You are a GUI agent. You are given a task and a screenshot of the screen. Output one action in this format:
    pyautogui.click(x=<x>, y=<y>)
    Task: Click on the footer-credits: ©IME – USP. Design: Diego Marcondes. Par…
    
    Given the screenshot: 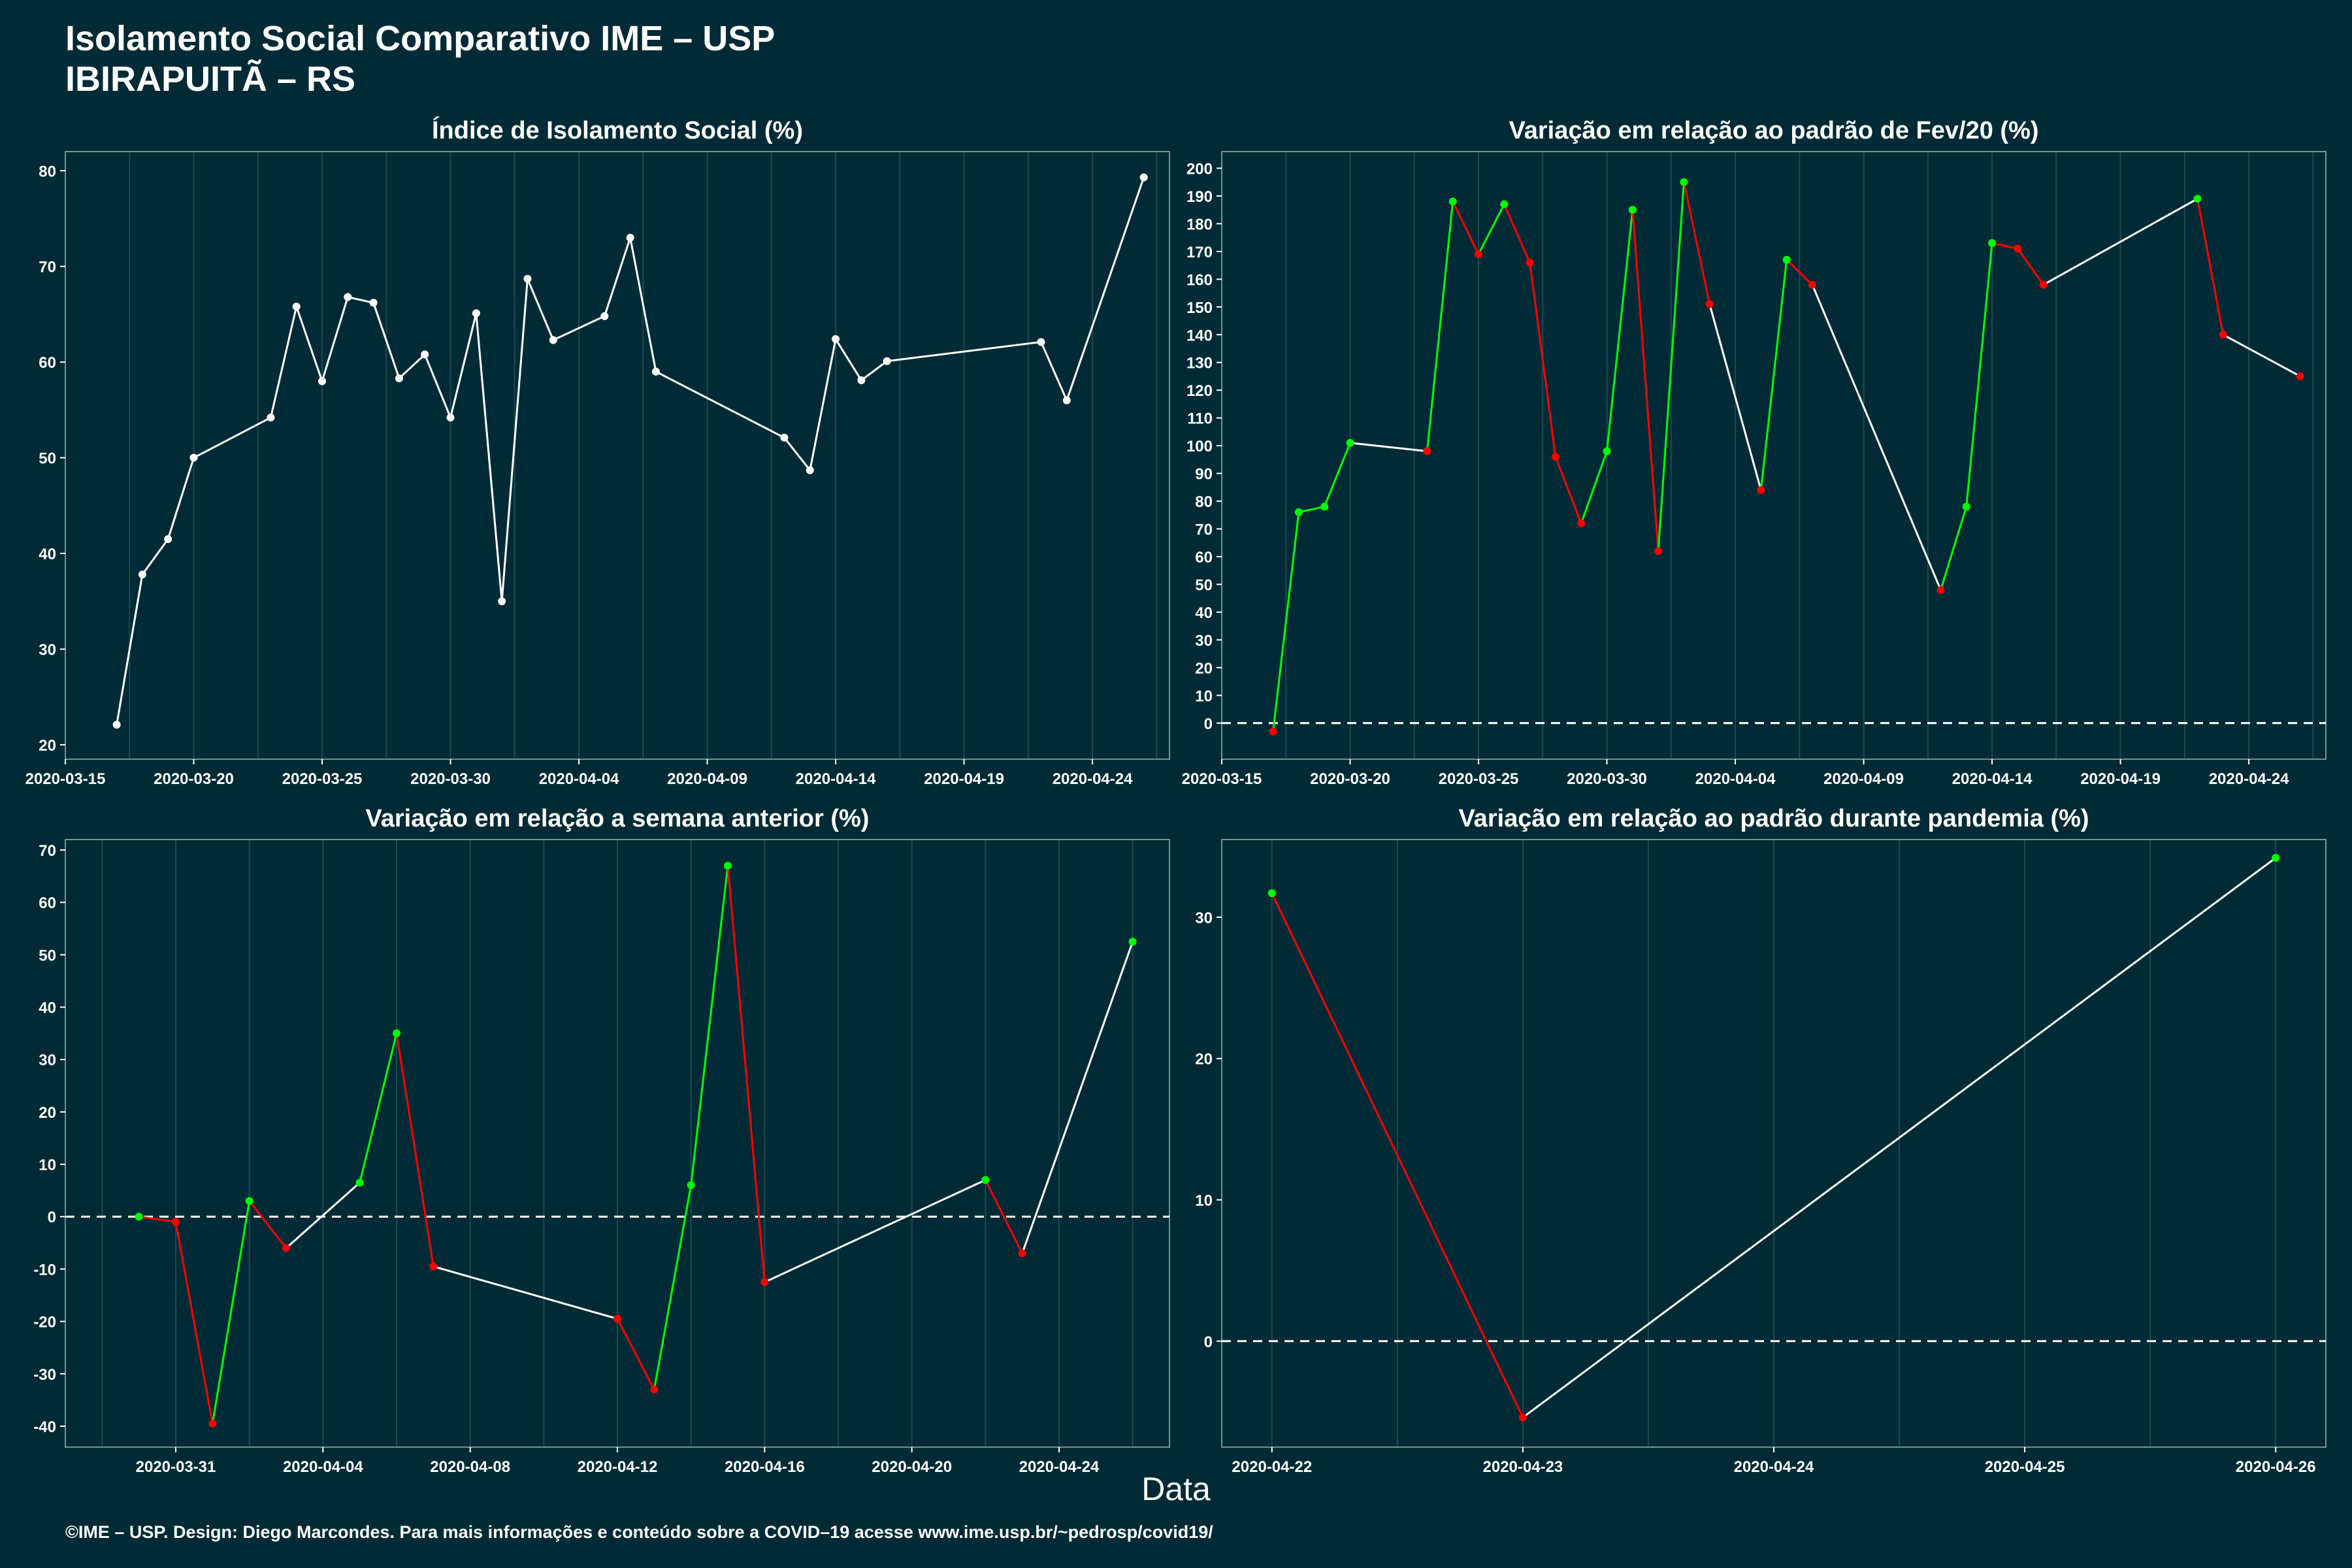 What is the action you would take?
    pyautogui.click(x=639, y=1532)
    